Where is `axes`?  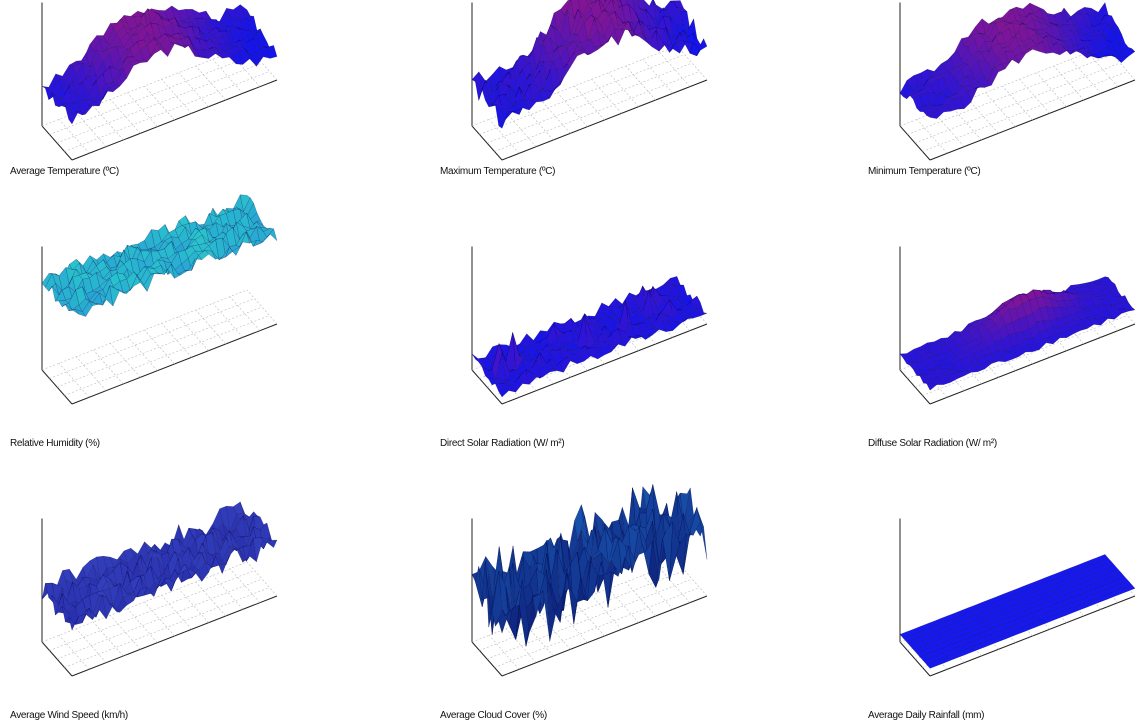
axes is located at coordinates (159, 81).